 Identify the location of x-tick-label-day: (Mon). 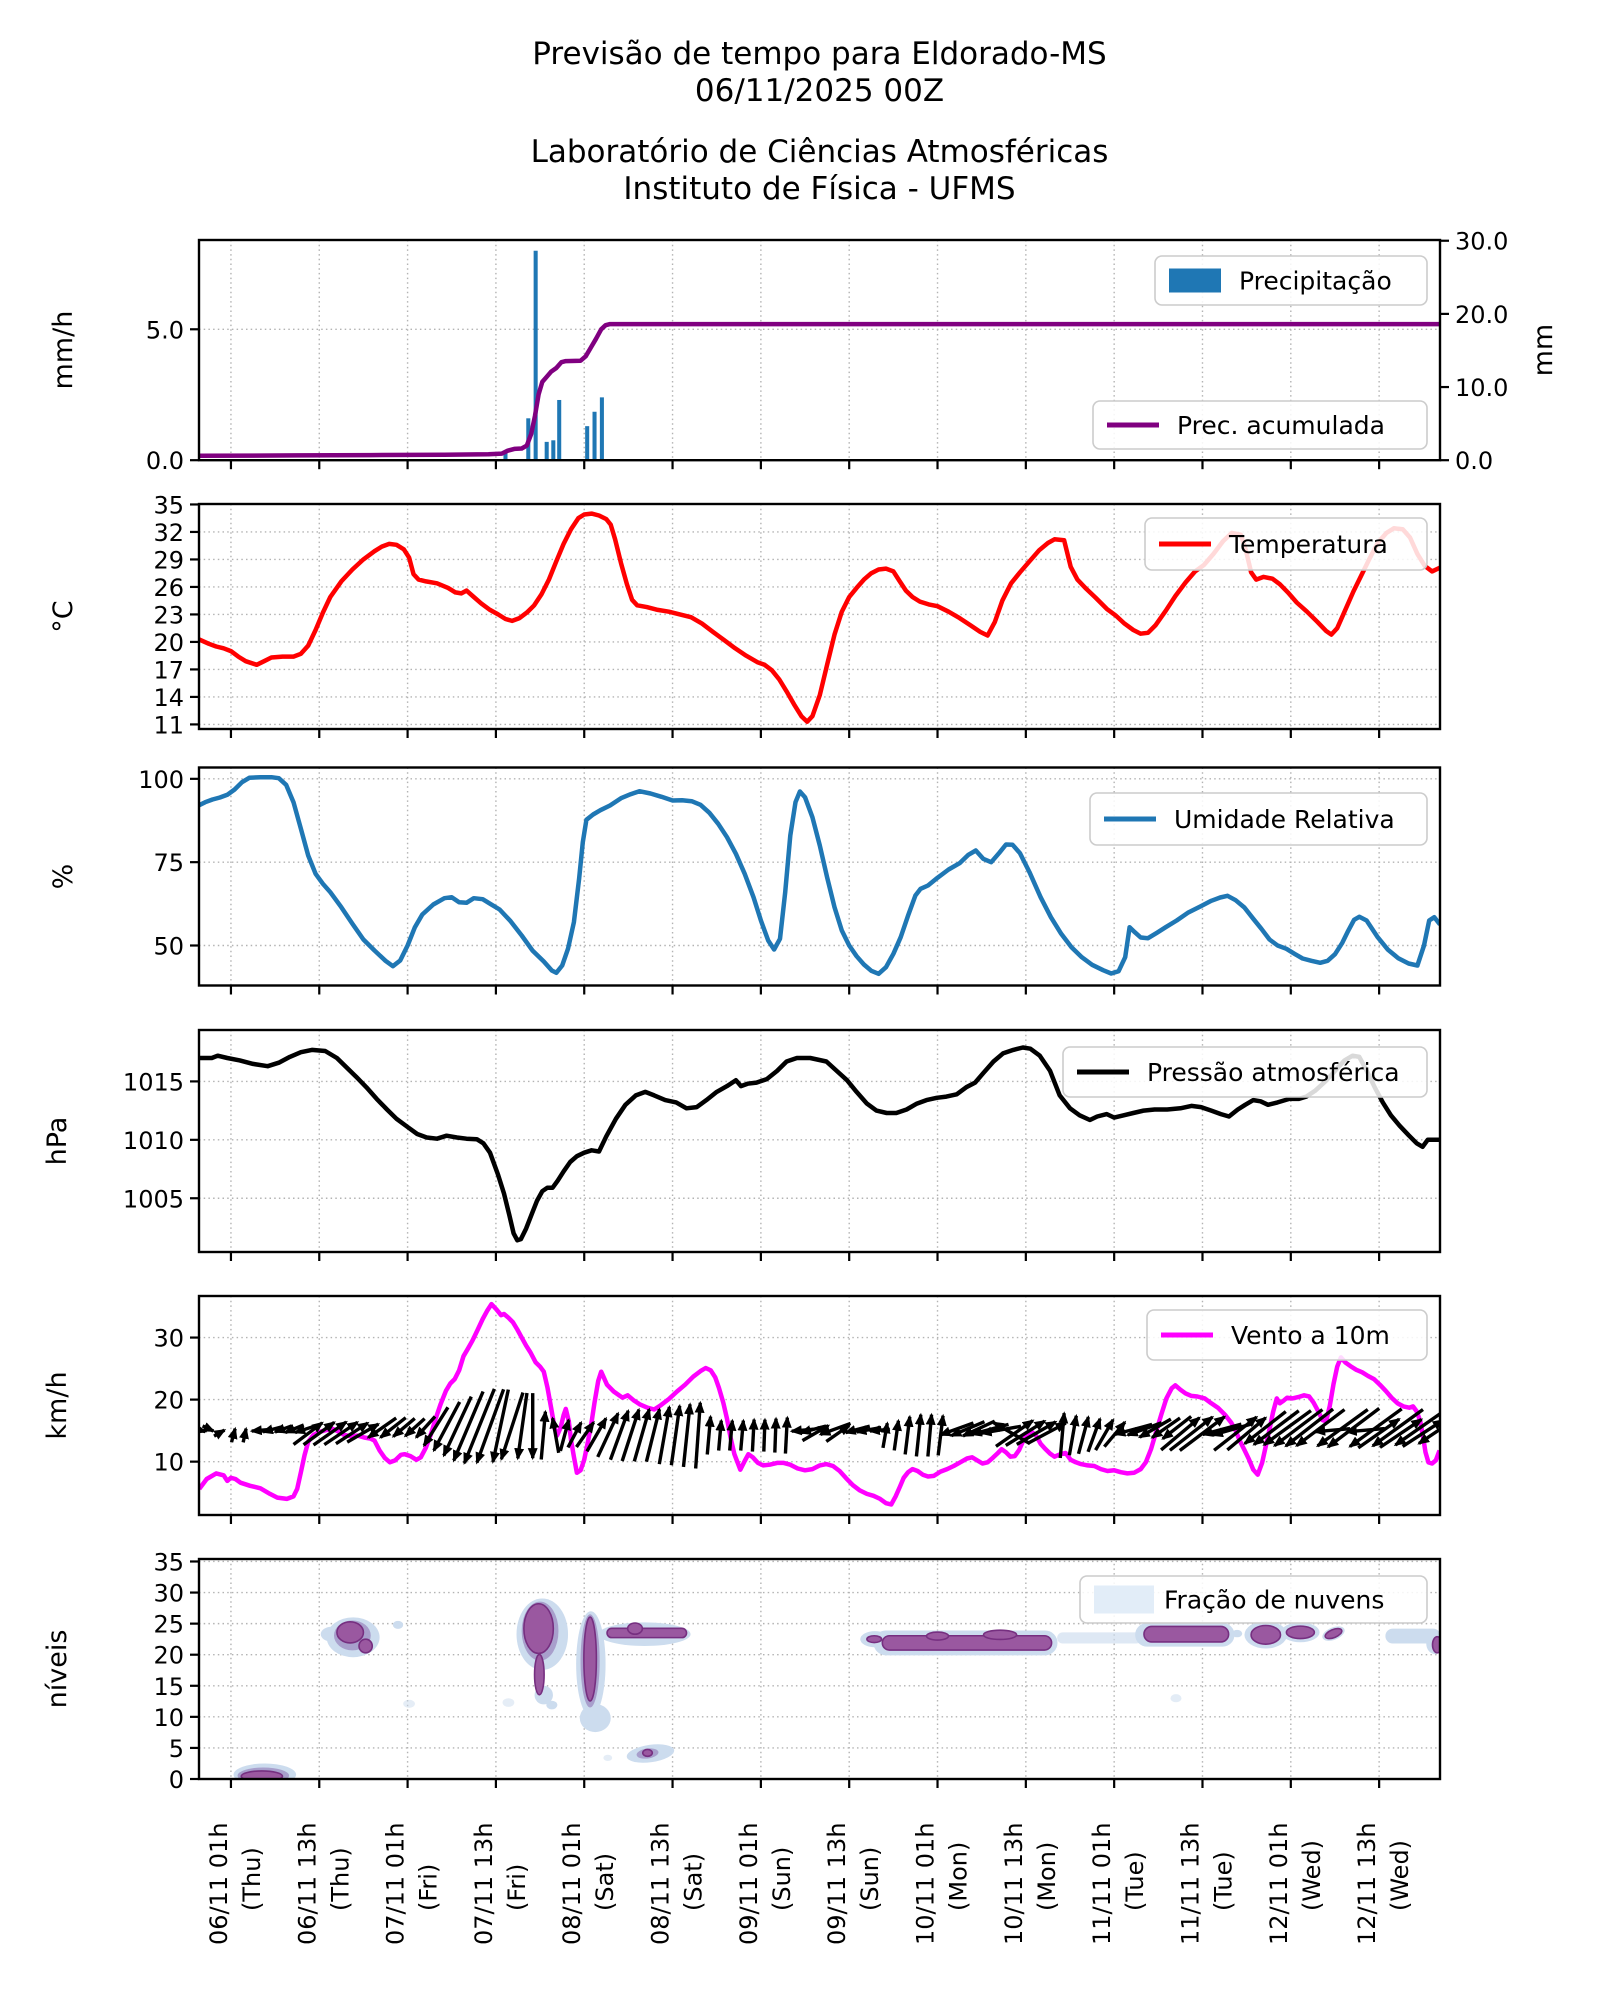
(1047, 1876).